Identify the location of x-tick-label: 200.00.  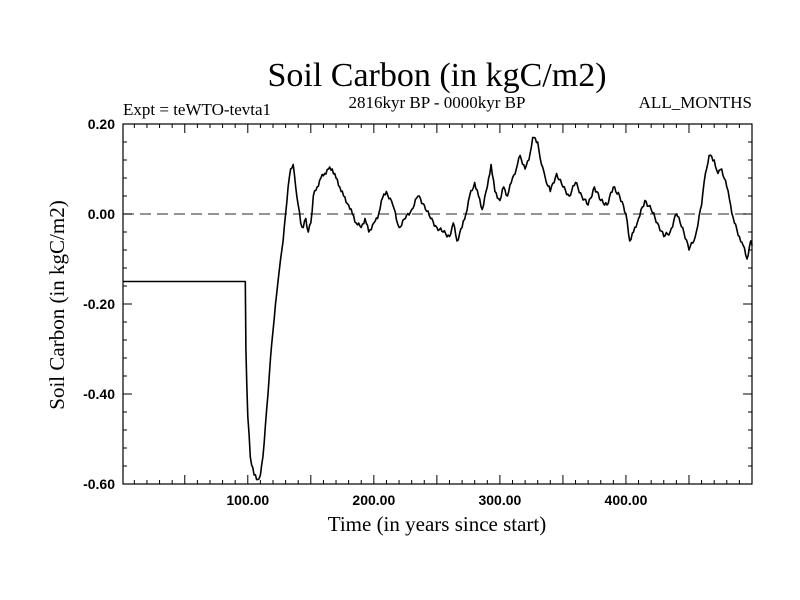
(373, 500).